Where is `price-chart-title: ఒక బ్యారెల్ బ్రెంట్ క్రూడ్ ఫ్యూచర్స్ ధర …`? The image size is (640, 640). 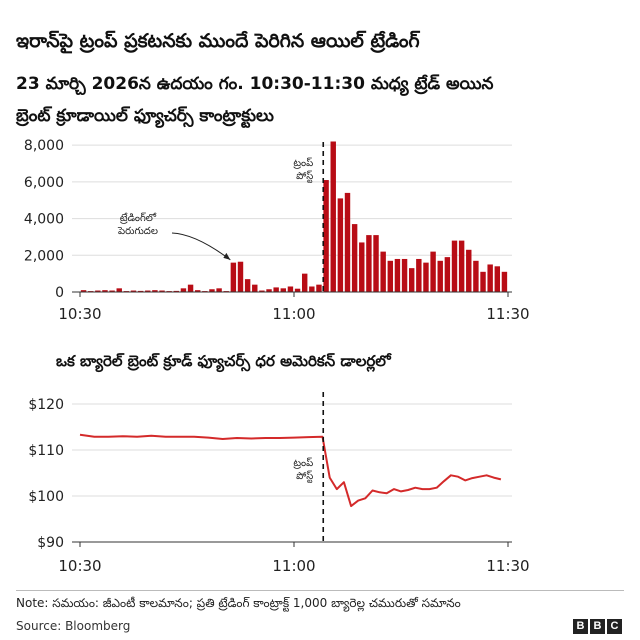 price-chart-title: ఒక బ్యారెల్ బ్రెంట్ క్రూడ్ ఫ్యూచర్స్ ధర … is located at coordinates (223, 361).